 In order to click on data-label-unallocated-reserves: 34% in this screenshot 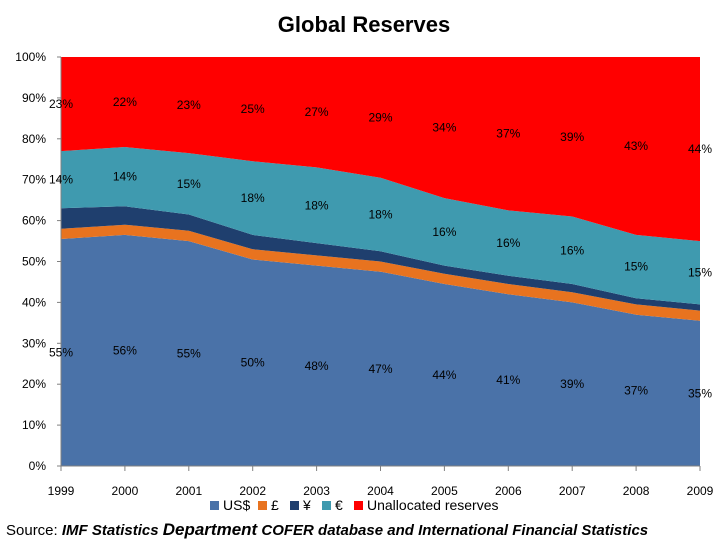, I will do `click(444, 128)`.